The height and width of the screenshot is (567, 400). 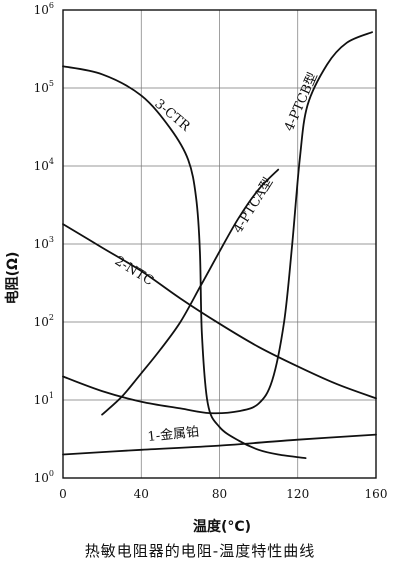 I want to click on y-axis-title: 电阻(Ω), so click(x=12, y=278).